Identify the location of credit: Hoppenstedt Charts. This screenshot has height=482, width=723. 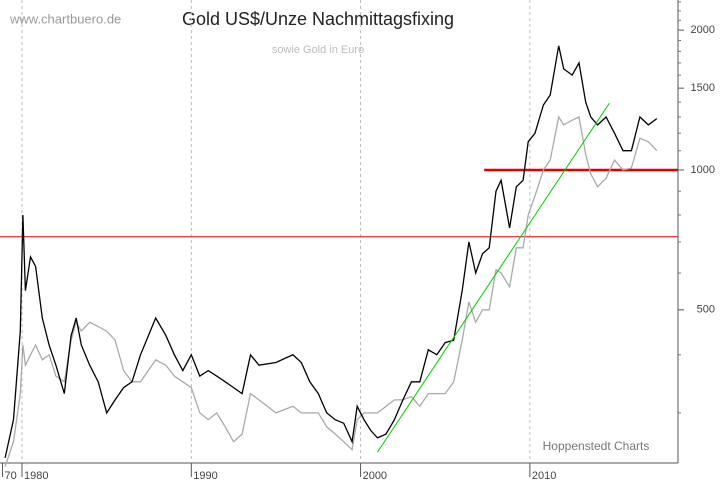
(596, 446).